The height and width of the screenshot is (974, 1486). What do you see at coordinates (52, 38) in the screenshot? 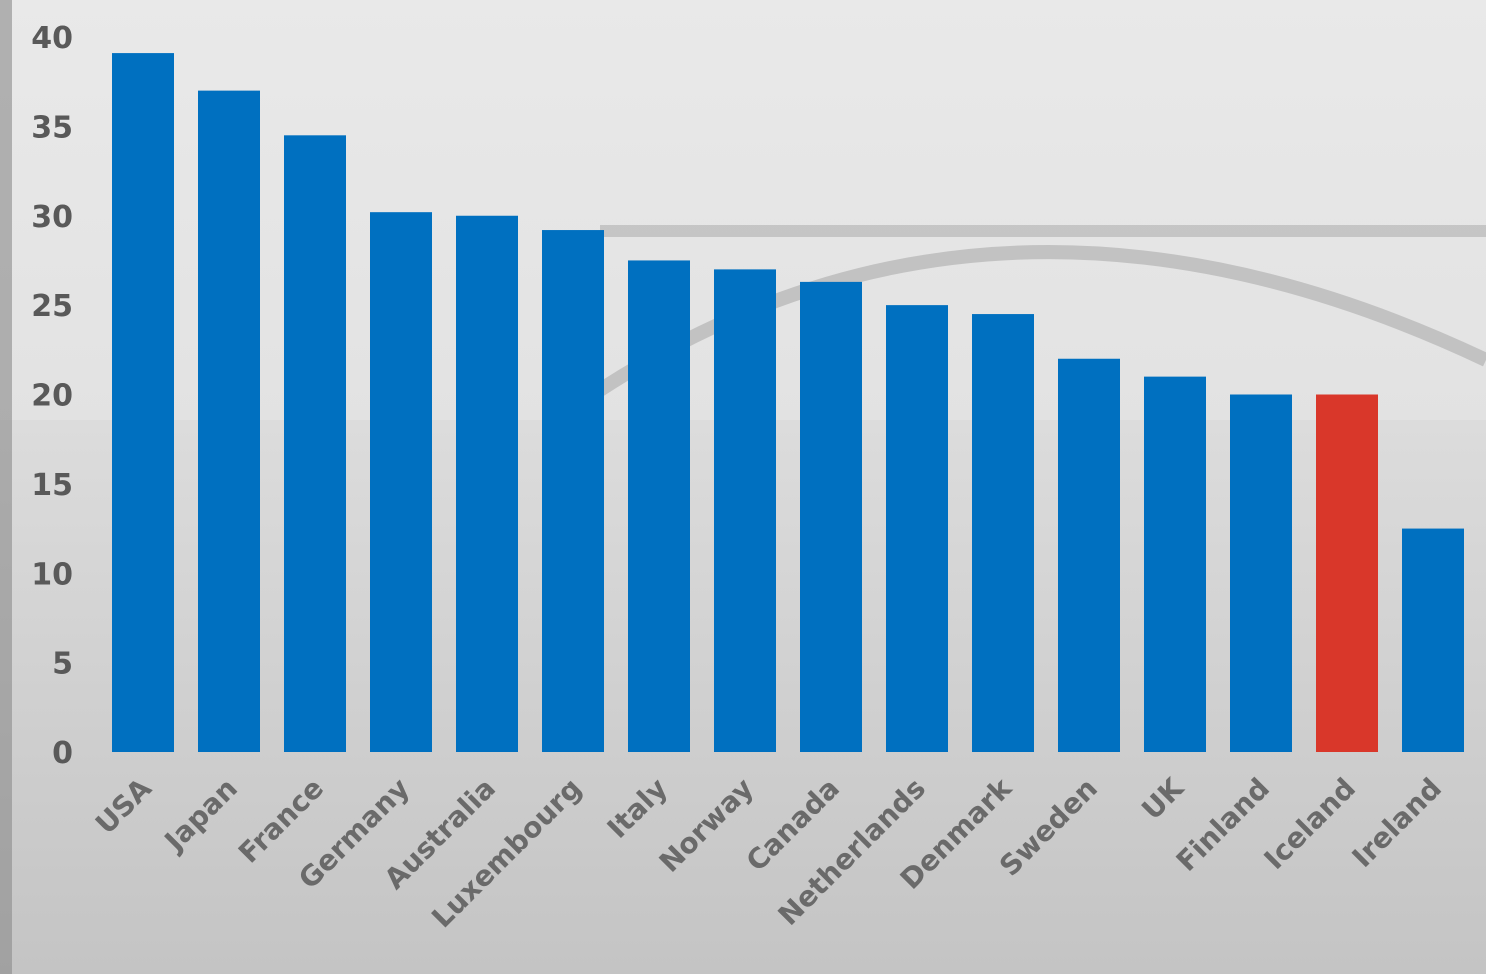
I see `y-tick-label: 40` at bounding box center [52, 38].